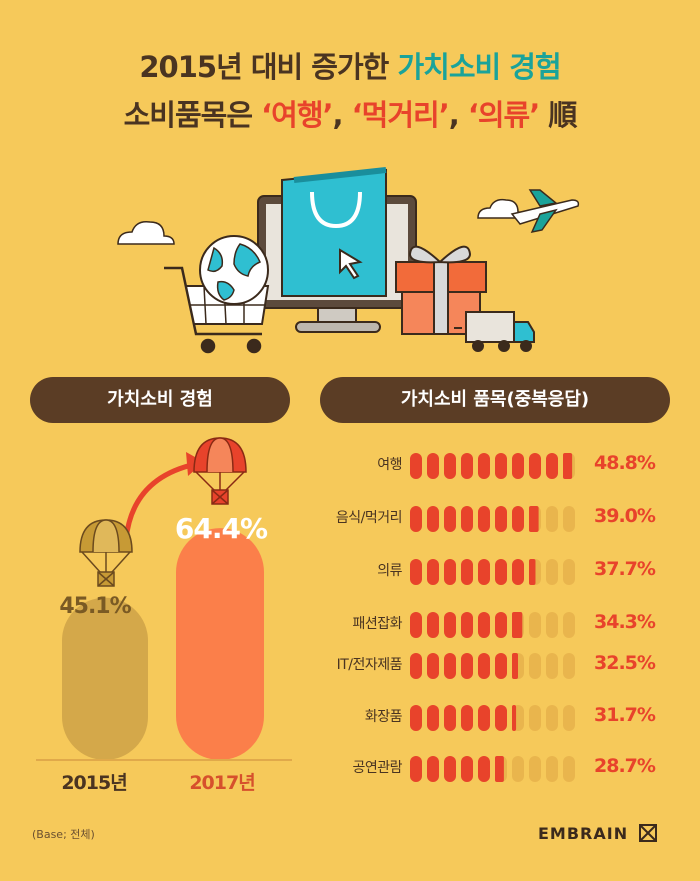 This screenshot has height=881, width=700. What do you see at coordinates (192, 115) in the screenshot?
I see `subtitle-prefix: 소비품목은` at bounding box center [192, 115].